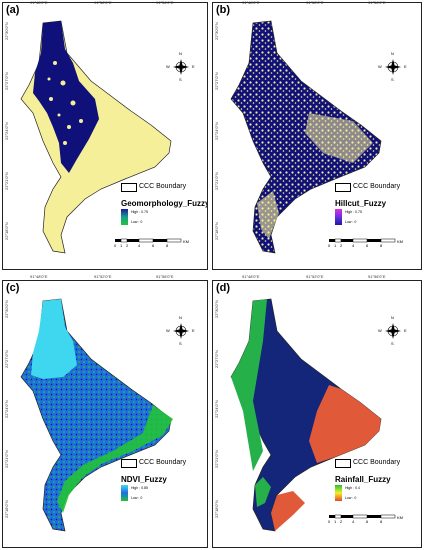 The height and width of the screenshot is (550, 424). Describe the element at coordinates (345, 424) in the screenshot. I see `rainfall-orange-zone` at that location.